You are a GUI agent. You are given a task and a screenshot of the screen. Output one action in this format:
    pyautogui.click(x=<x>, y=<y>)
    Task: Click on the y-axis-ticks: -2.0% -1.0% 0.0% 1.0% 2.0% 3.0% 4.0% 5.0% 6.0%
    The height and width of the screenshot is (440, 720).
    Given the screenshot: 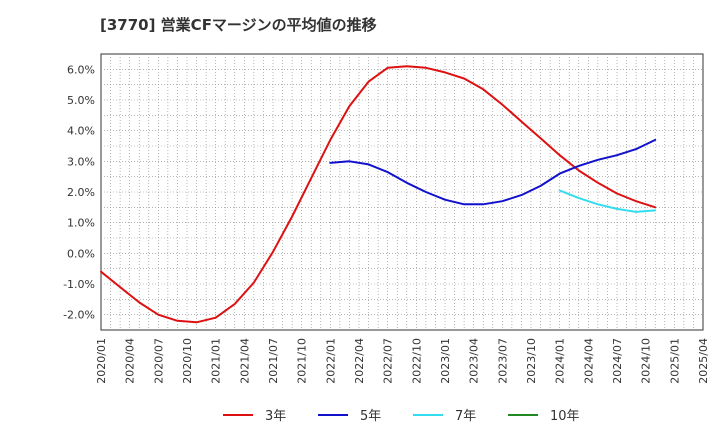 What is the action you would take?
    pyautogui.click(x=79, y=192)
    